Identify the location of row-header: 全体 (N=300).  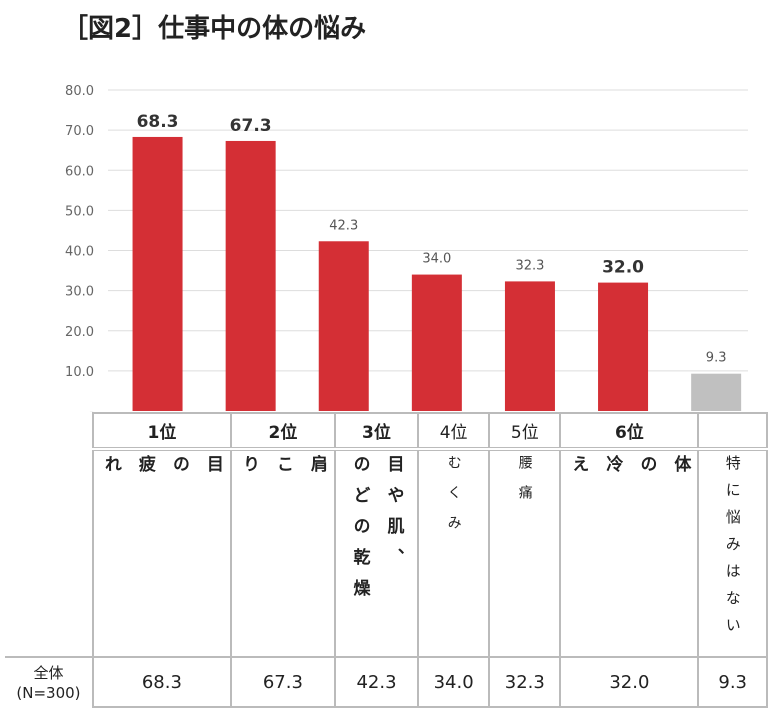
(49, 681).